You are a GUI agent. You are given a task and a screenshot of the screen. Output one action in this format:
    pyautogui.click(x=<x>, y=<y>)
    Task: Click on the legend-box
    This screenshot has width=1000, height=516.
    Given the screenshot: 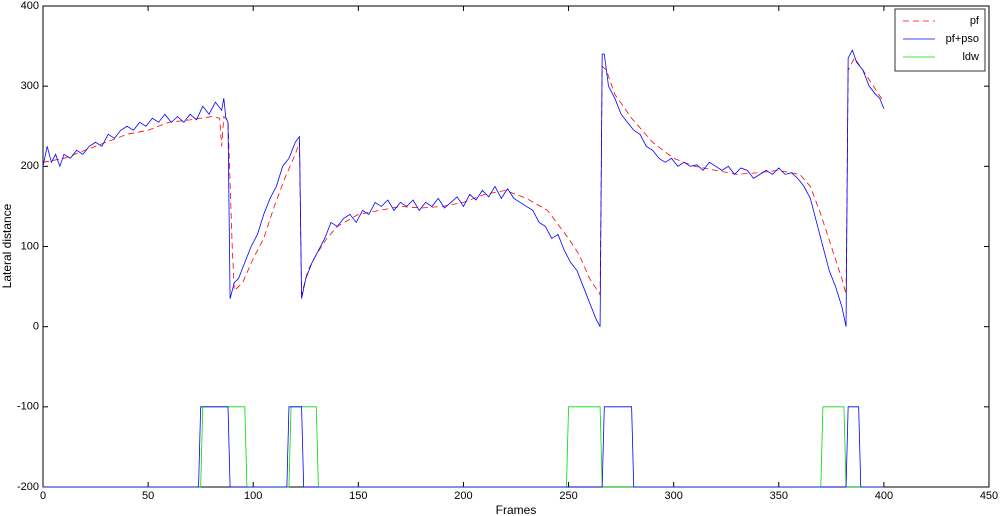 What is the action you would take?
    pyautogui.click(x=940, y=40)
    